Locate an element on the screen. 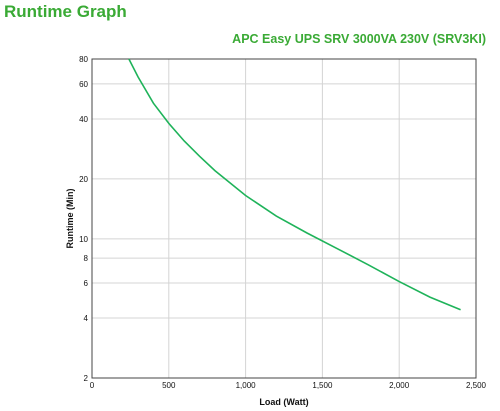 The height and width of the screenshot is (411, 500). y-tick-label: 4 is located at coordinates (86, 318).